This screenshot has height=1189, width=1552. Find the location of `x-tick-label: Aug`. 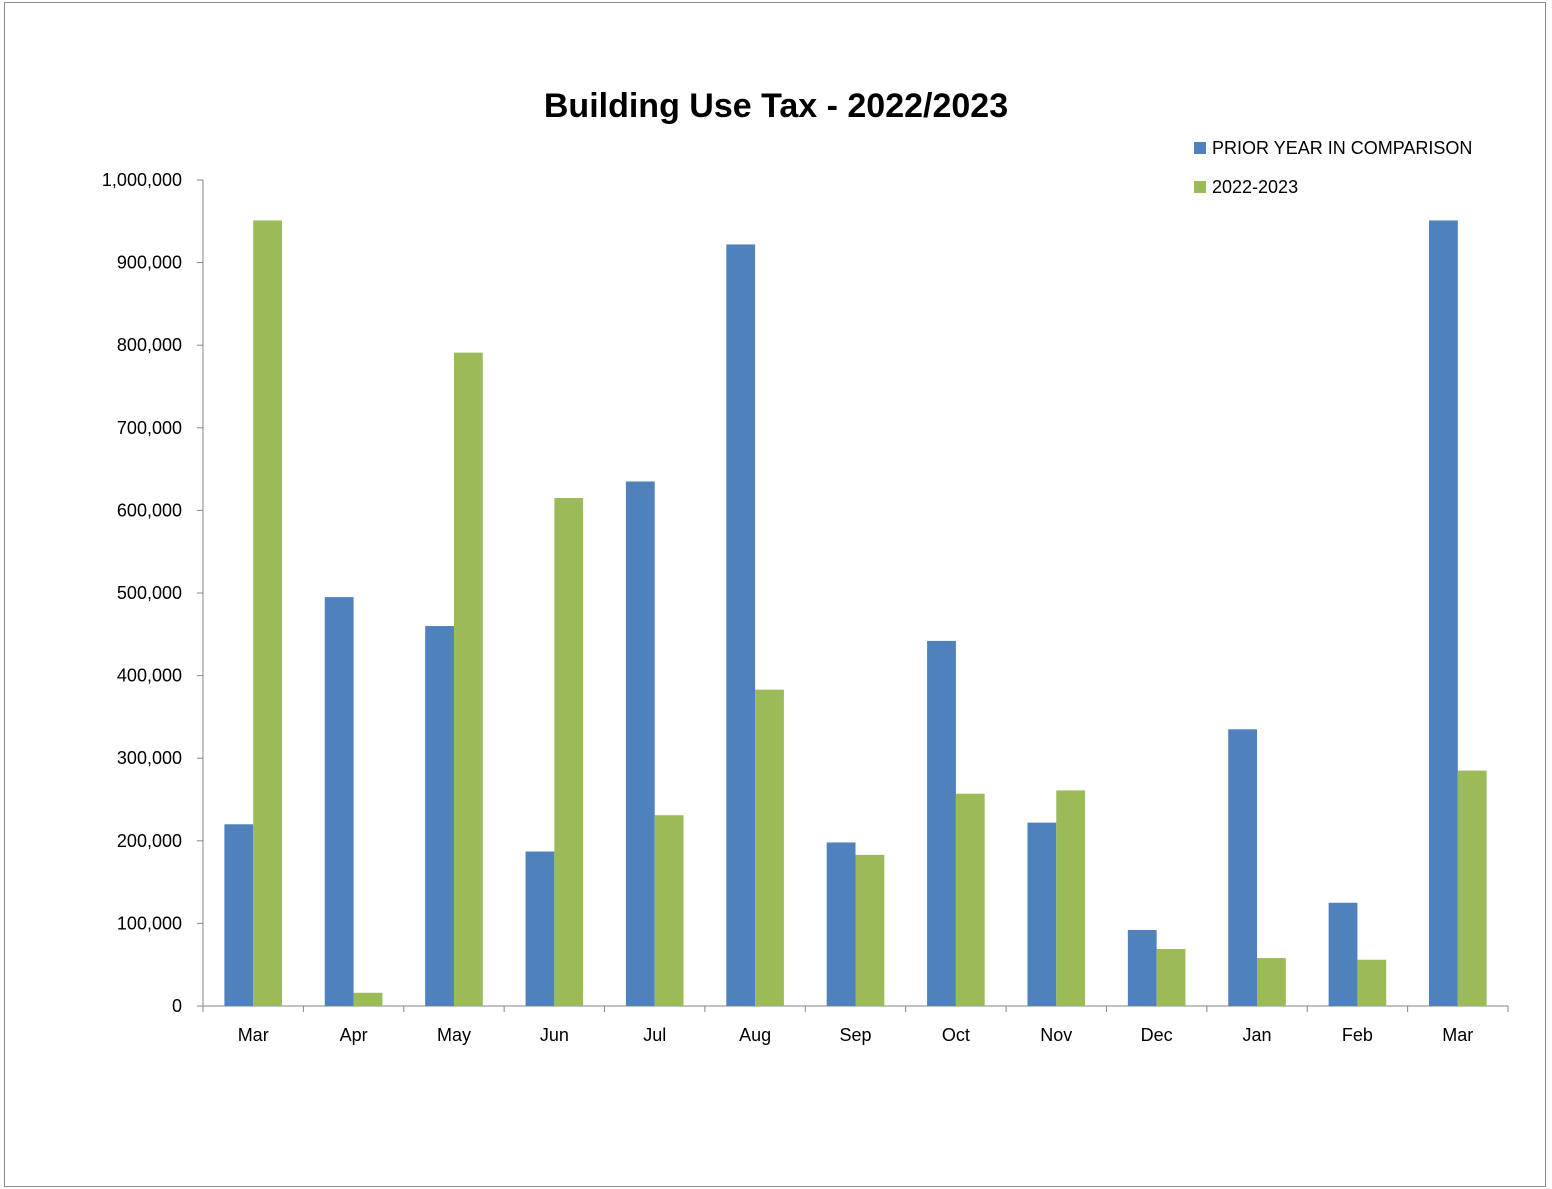

x-tick-label: Aug is located at coordinates (755, 1035).